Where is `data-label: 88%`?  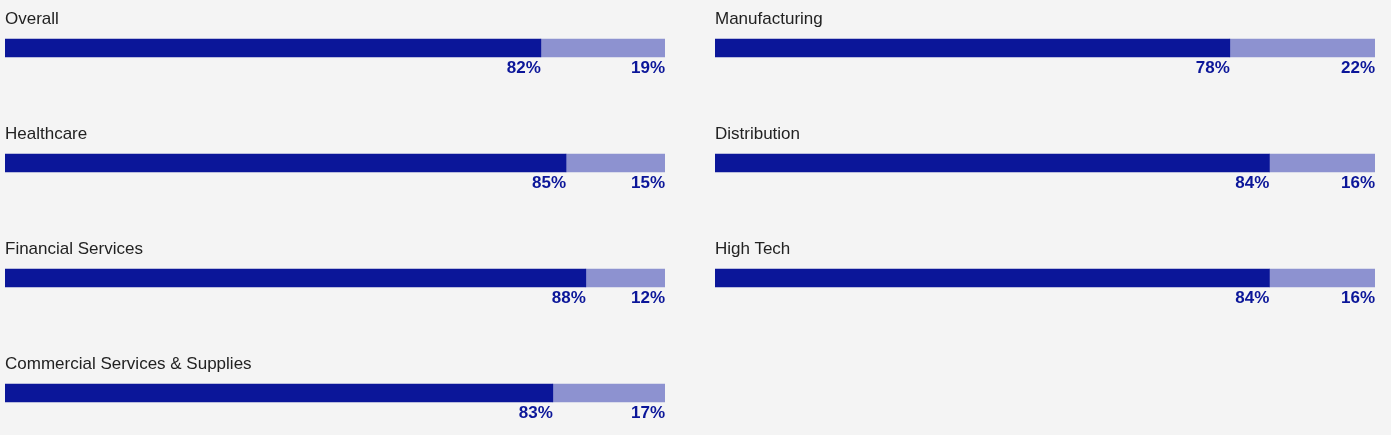 data-label: 88% is located at coordinates (568, 298).